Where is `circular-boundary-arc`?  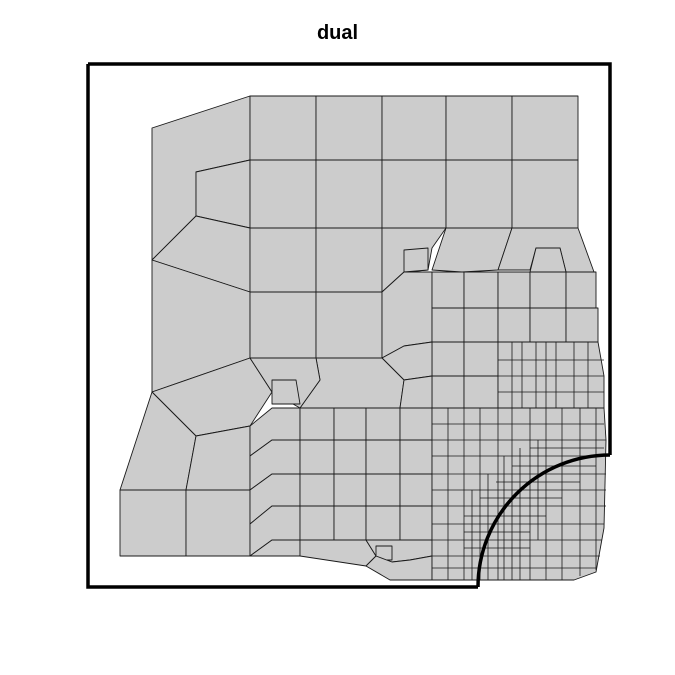 circular-boundary-arc is located at coordinates (543, 520).